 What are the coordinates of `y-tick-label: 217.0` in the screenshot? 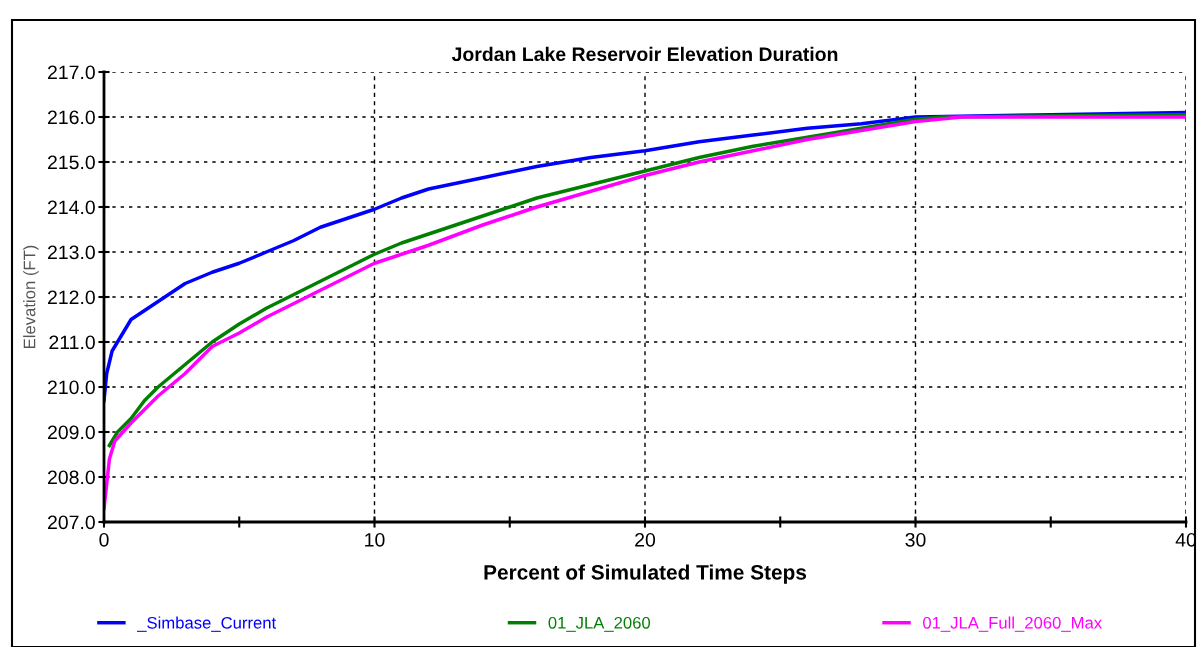 It's located at (71, 72).